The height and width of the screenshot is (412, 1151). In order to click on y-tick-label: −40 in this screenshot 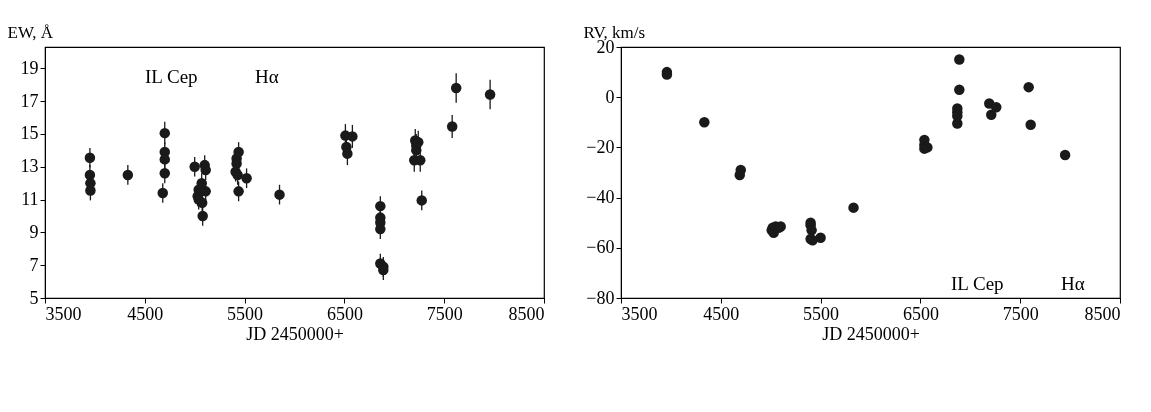, I will do `click(600, 197)`.